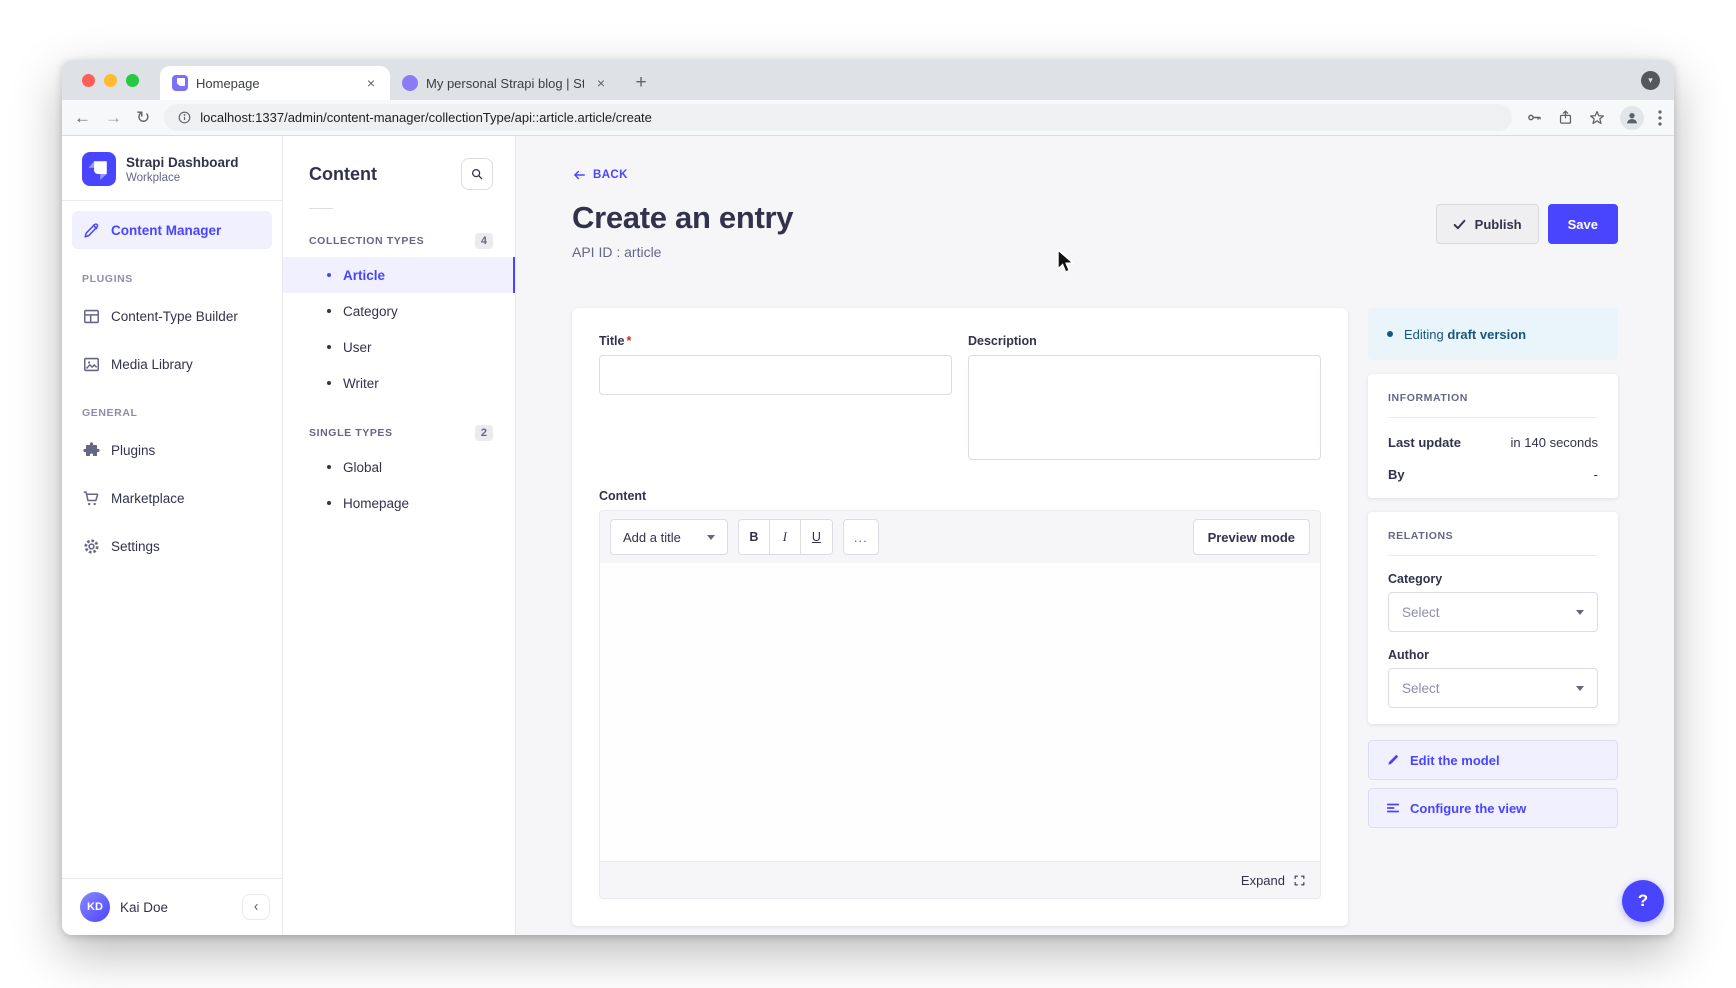  What do you see at coordinates (172, 450) in the screenshot?
I see `sidebar-item-plugins: Plugins` at bounding box center [172, 450].